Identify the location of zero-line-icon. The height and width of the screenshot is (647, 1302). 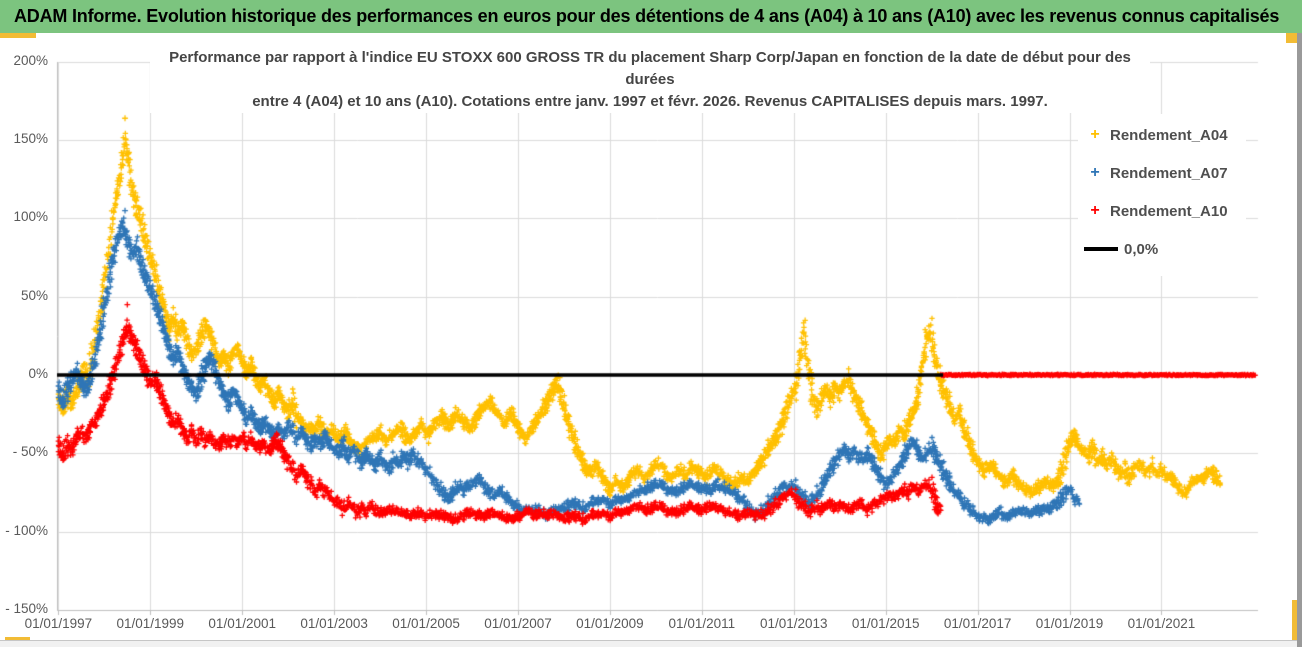
(1101, 249).